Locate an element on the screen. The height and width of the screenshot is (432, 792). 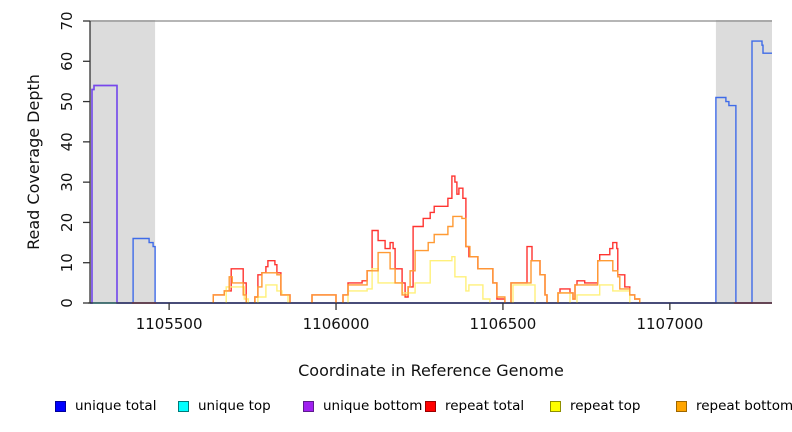
legend-swatch-unique-bottom is located at coordinates (308, 406).